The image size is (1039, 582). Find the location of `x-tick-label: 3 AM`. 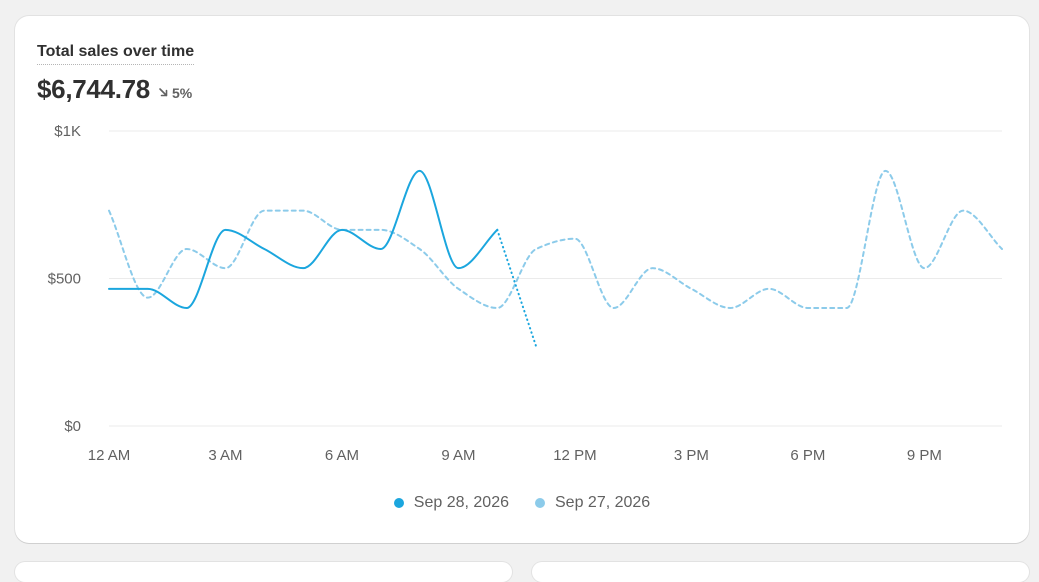

x-tick-label: 3 AM is located at coordinates (225, 455).